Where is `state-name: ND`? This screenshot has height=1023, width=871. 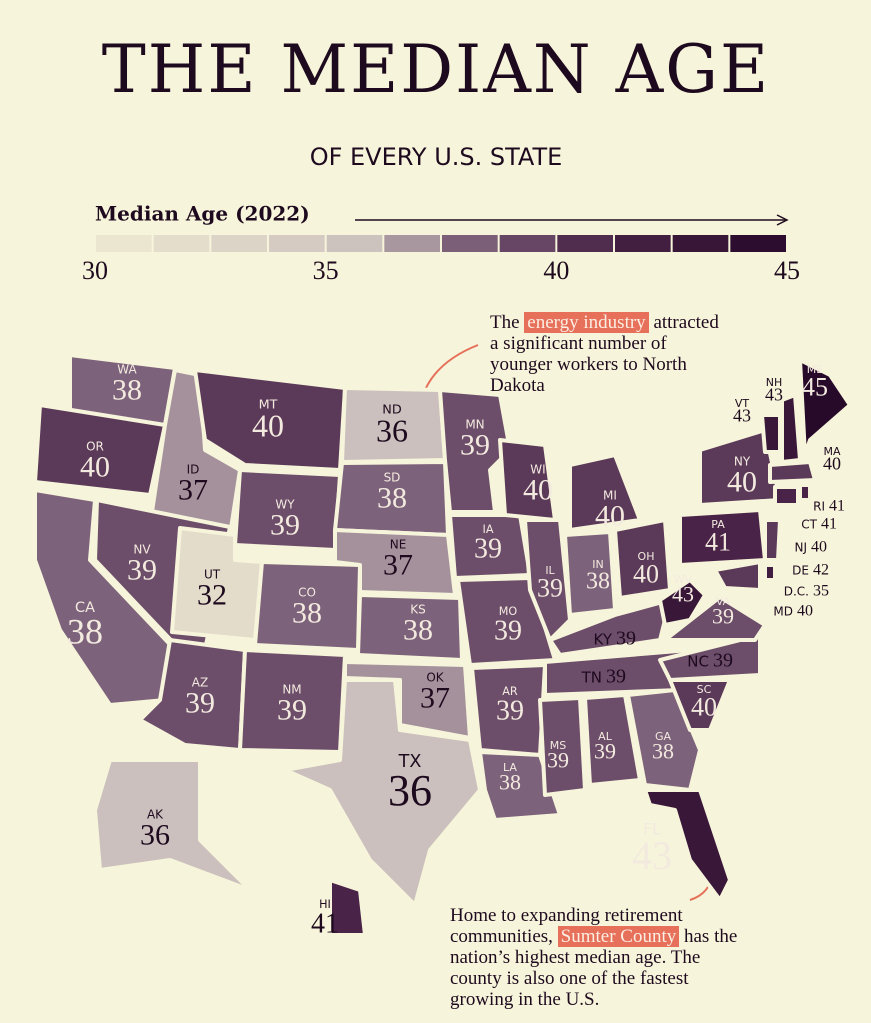
state-name: ND is located at coordinates (392, 410).